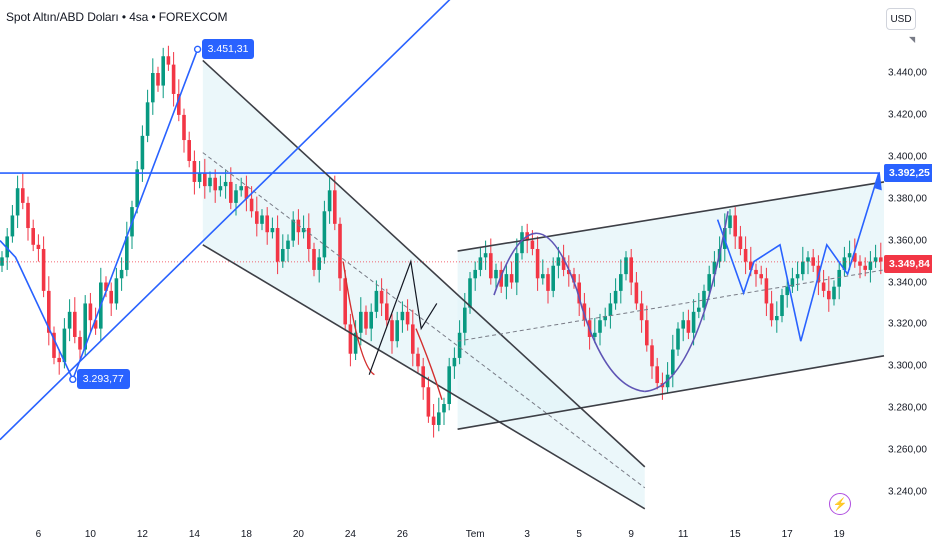  Describe the element at coordinates (907, 408) in the screenshot. I see `price-tick-label: 3.280,00` at that location.